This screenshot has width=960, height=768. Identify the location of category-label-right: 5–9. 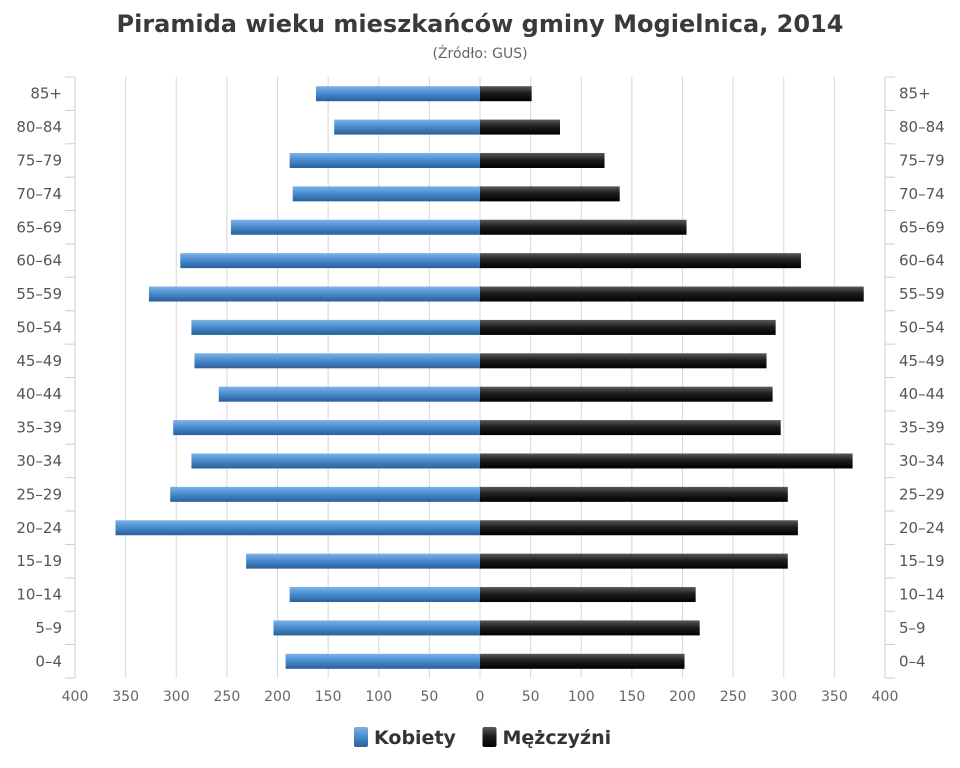
(912, 628).